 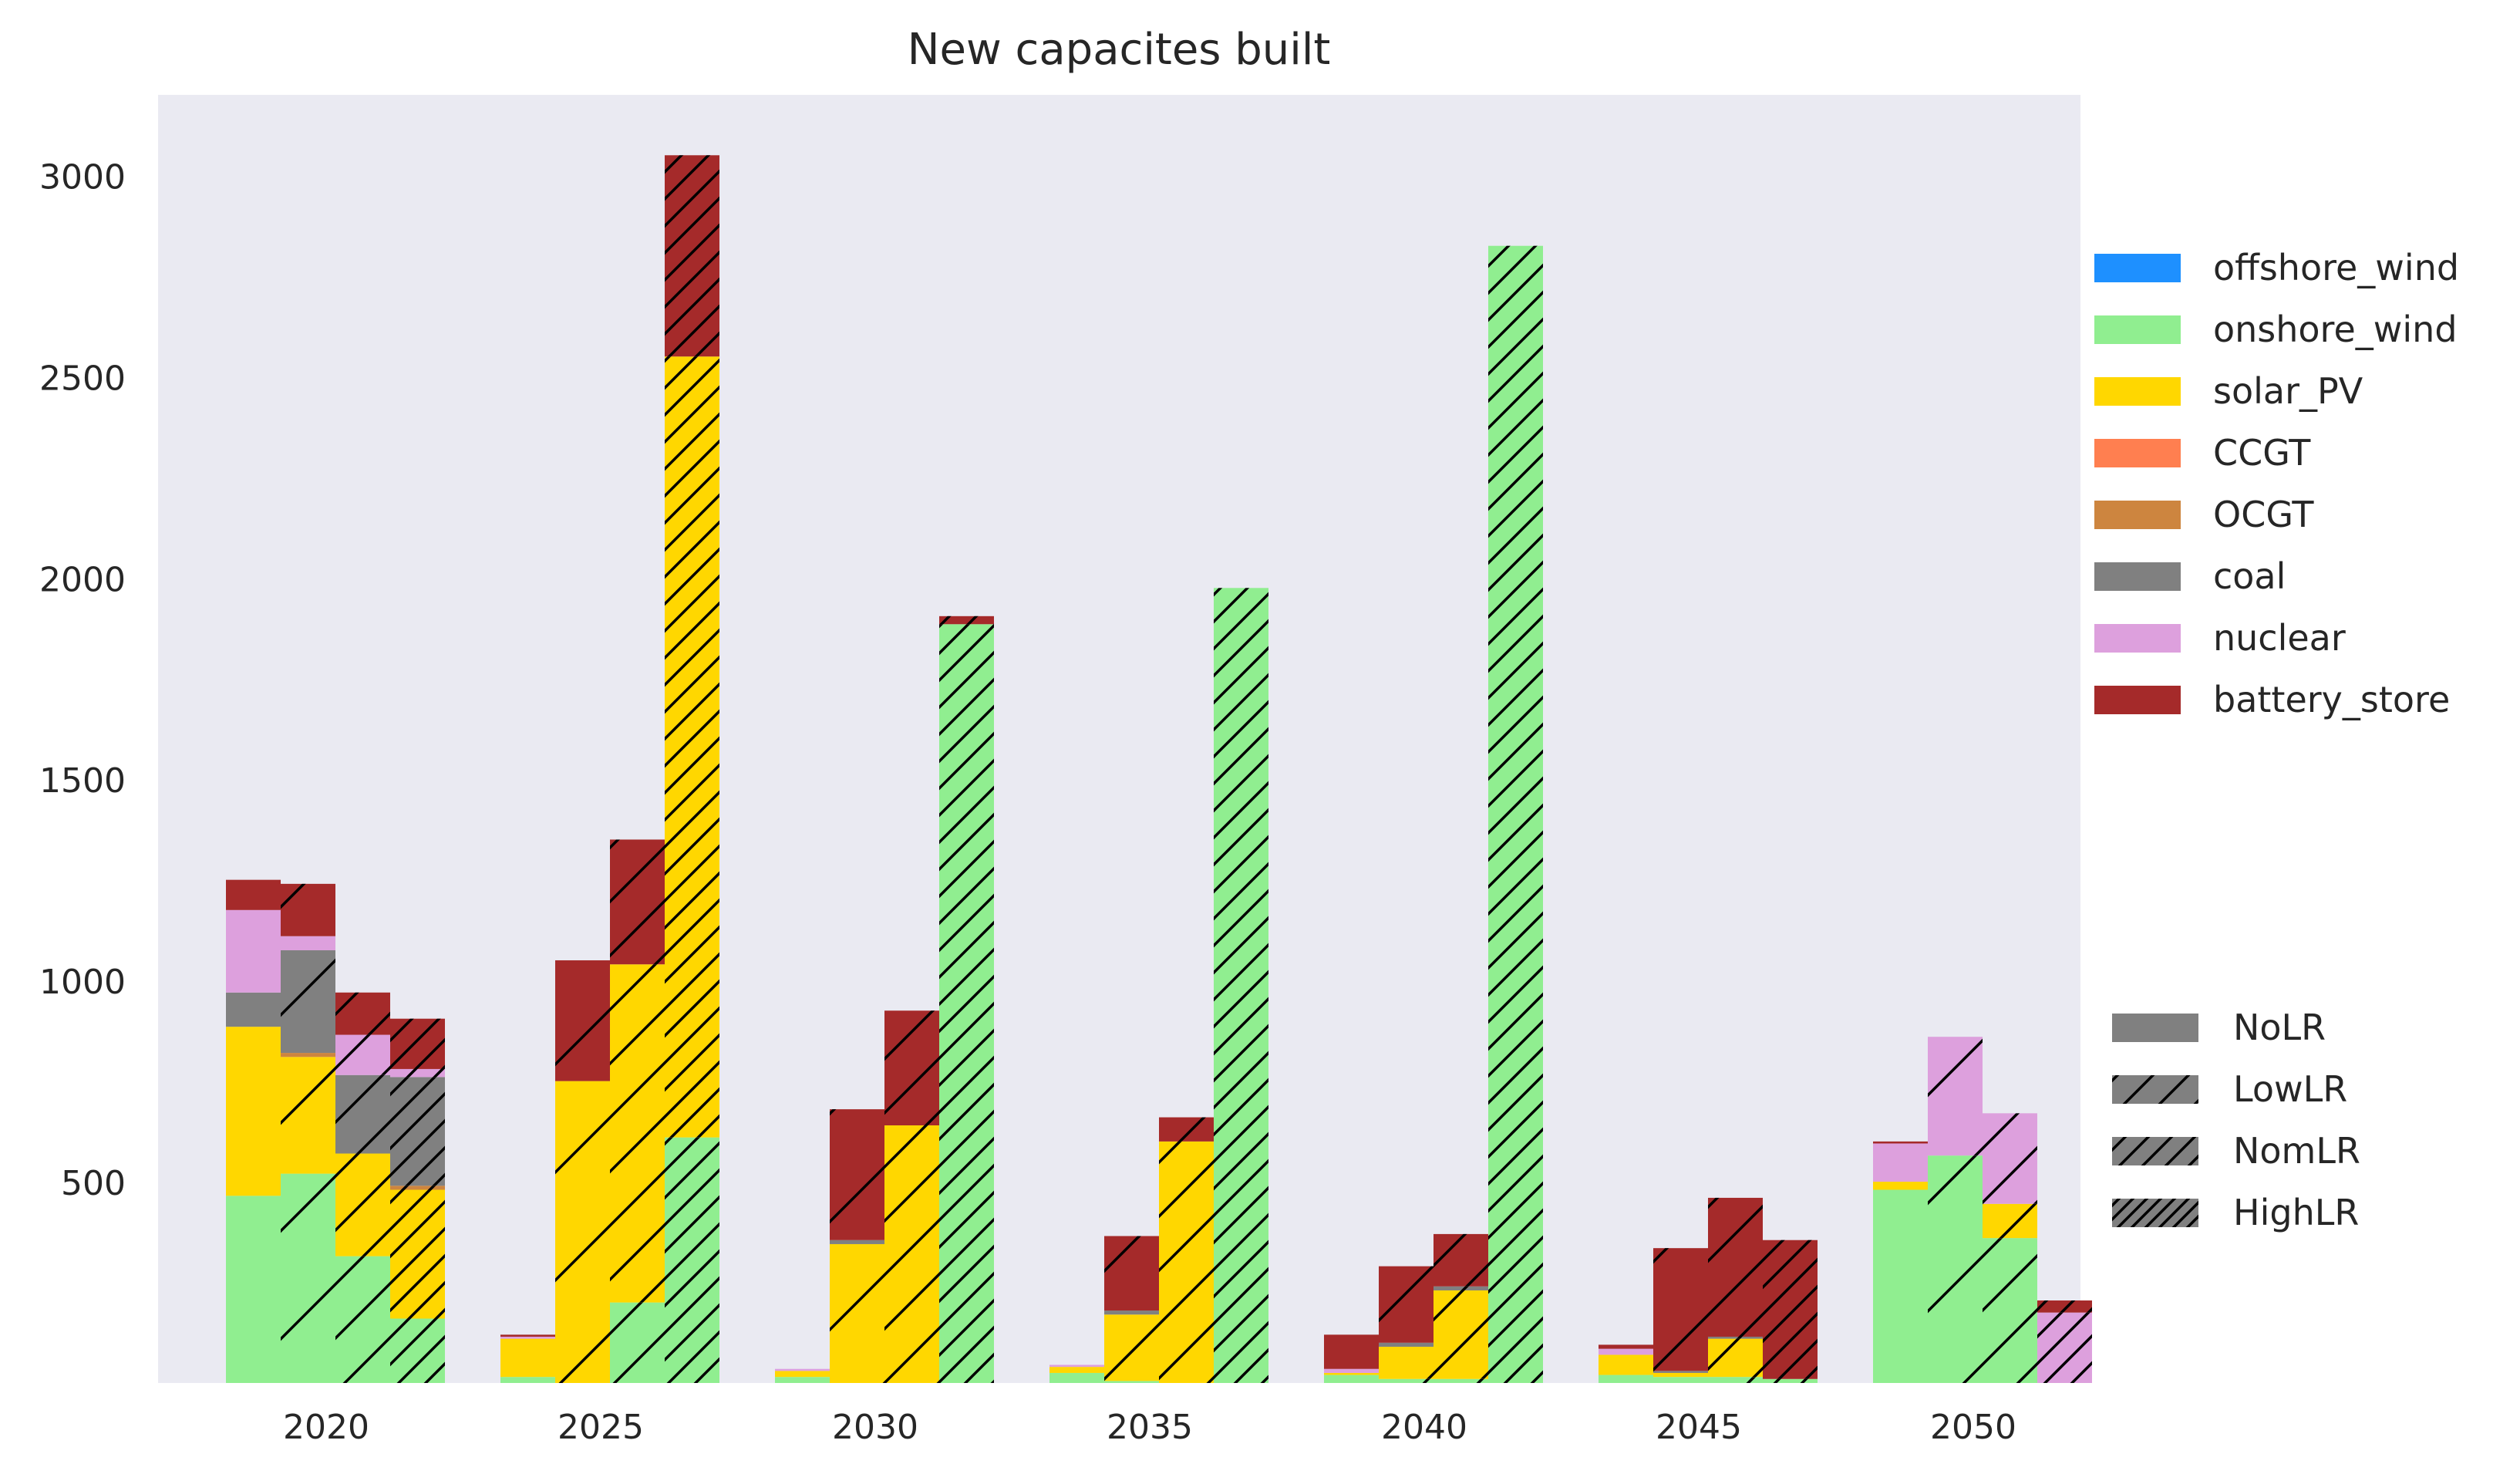 What do you see at coordinates (637, 902) in the screenshot?
I see `bar-hatch-2025-nomlr-battery-store` at bounding box center [637, 902].